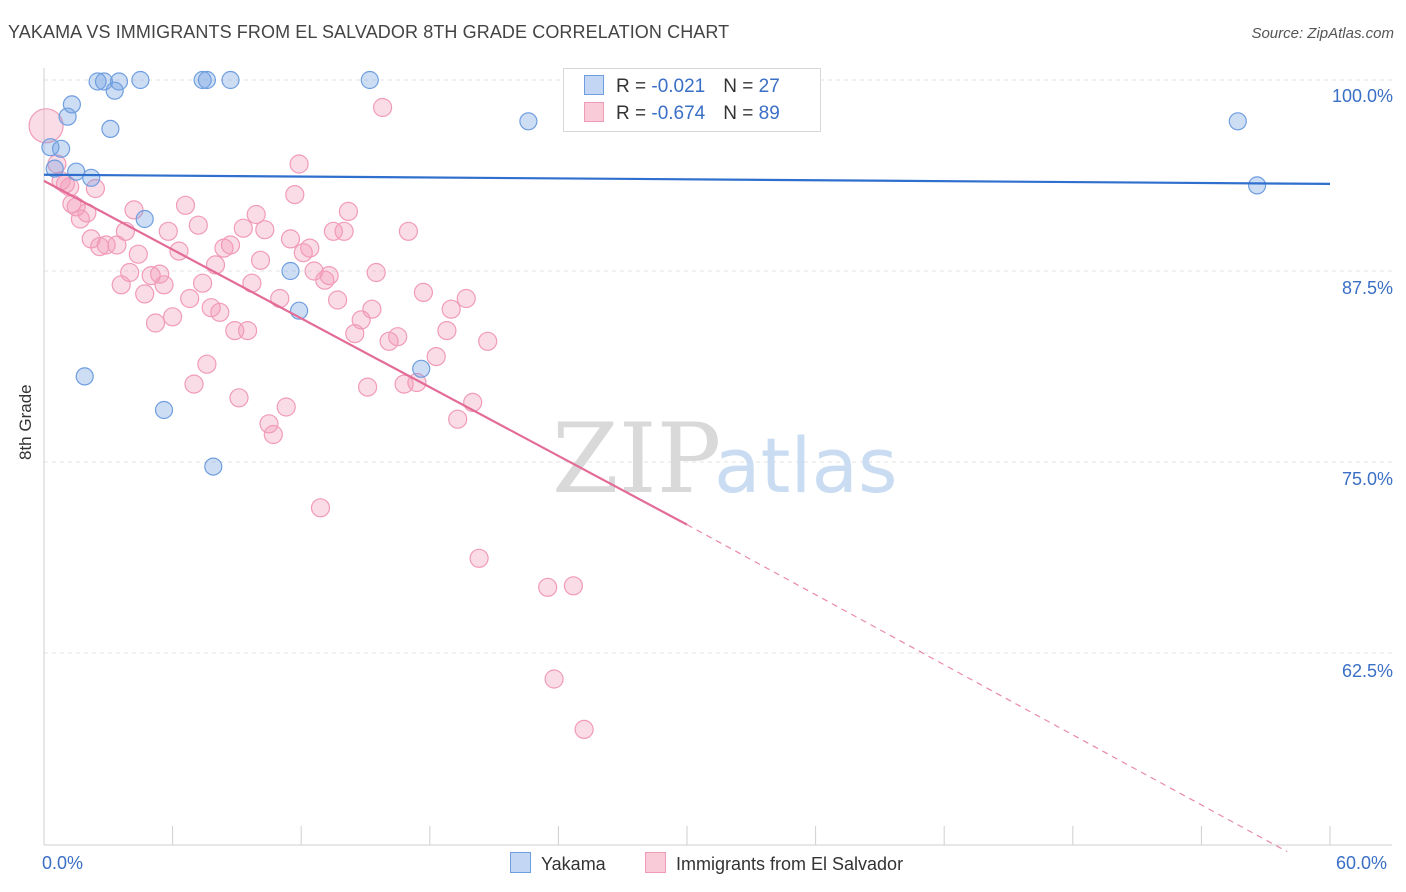 Image resolution: width=1406 pixels, height=892 pixels. What do you see at coordinates (636, 459) in the screenshot?
I see `watermark-zip: ZIP` at bounding box center [636, 459].